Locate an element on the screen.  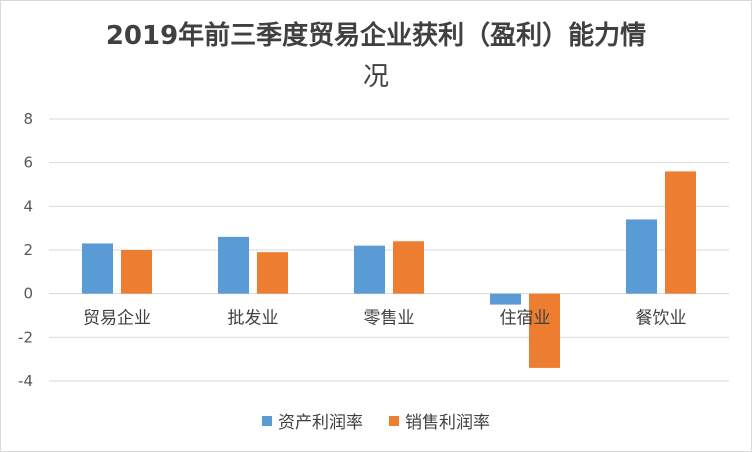
y-tick-label: -2 is located at coordinates (25, 337).